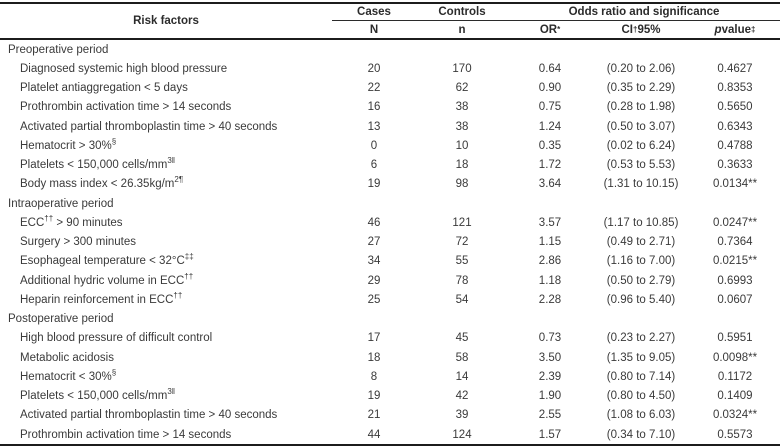  Describe the element at coordinates (550, 222) in the screenshot. I see `odds-ratio-value: 3.57` at that location.